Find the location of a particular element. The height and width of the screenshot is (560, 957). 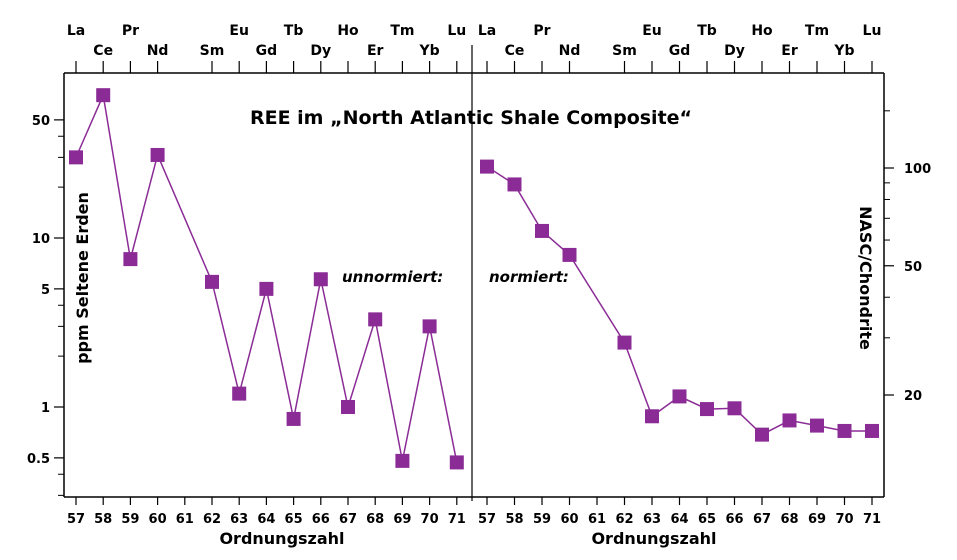

y-tick-label: 0.5 is located at coordinates (38, 459).